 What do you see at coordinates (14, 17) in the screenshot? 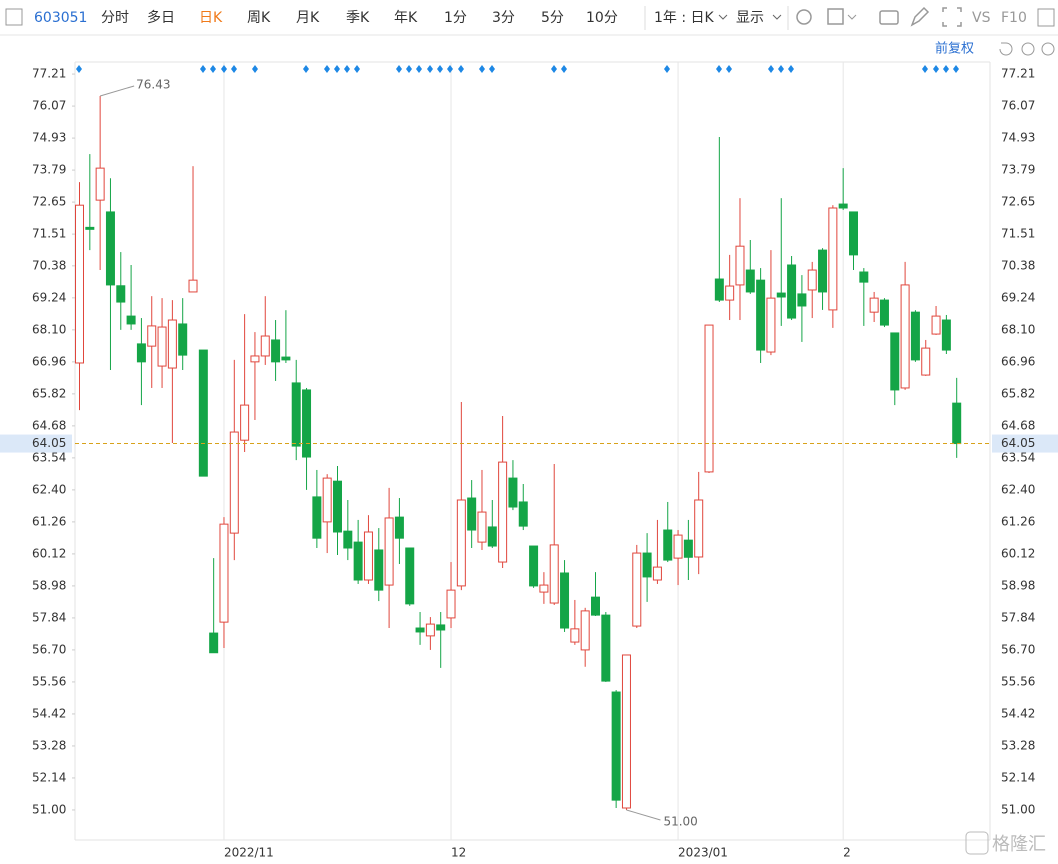
I see `menu-icon` at bounding box center [14, 17].